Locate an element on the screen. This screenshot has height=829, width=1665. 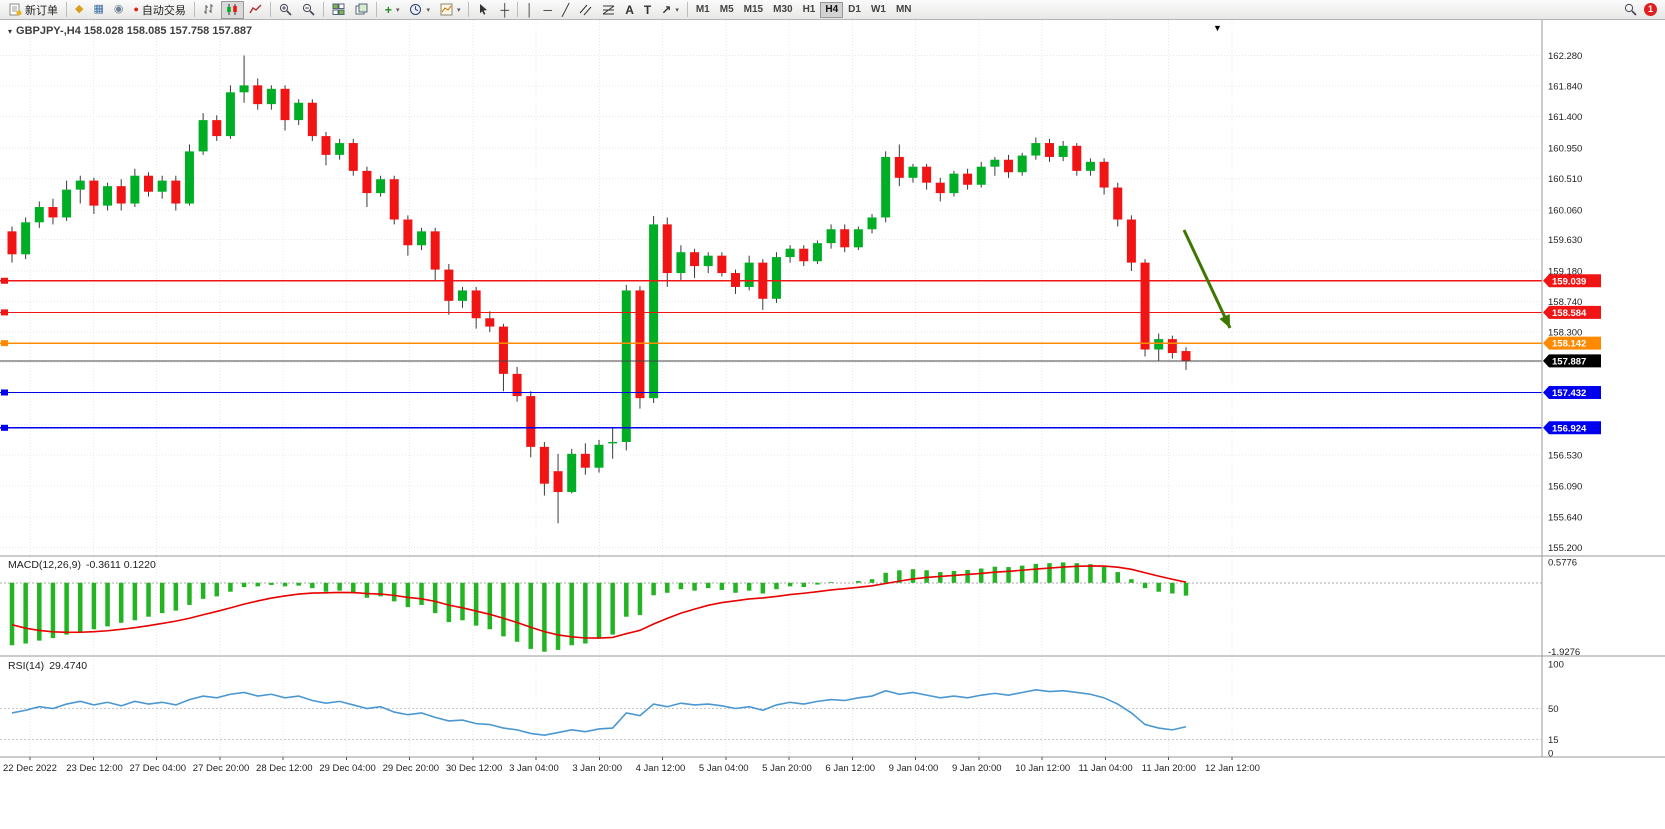
svg-text: 159.039 is located at coordinates (1569, 281).